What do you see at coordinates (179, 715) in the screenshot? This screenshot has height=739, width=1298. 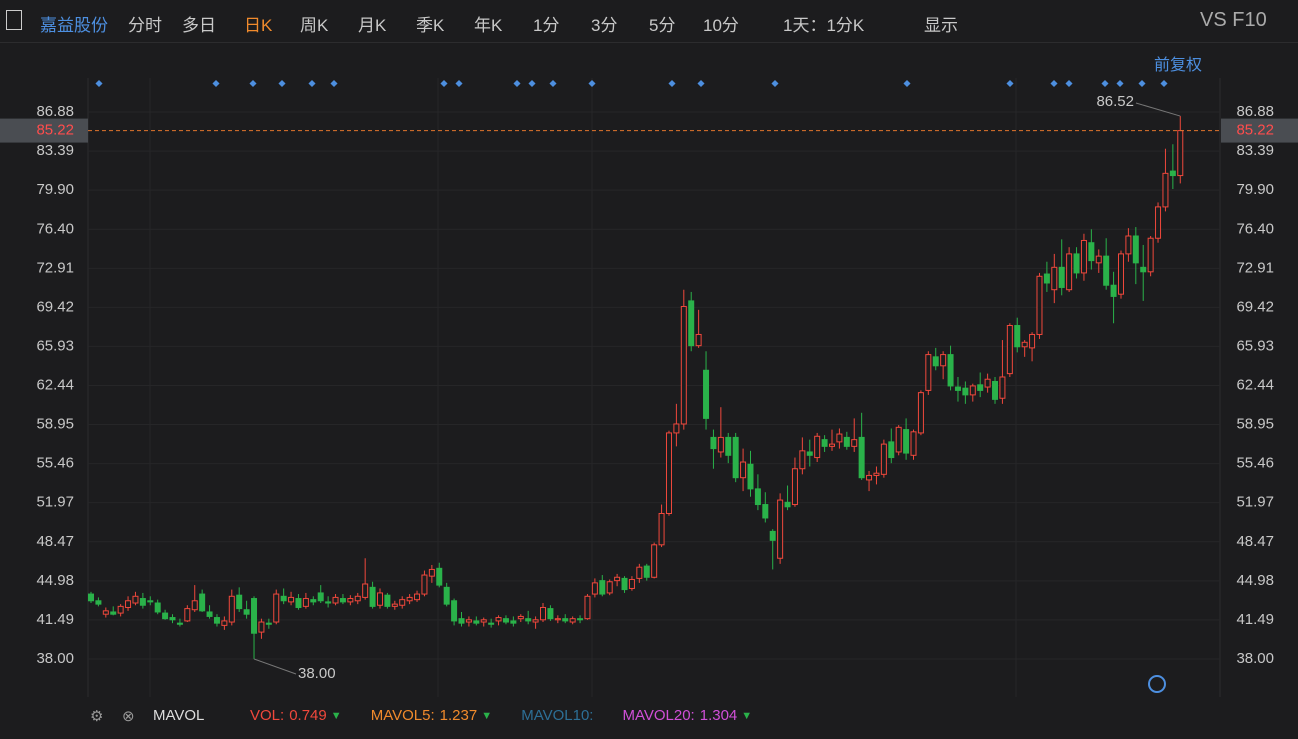 I see `indicator-name: MAVOL` at bounding box center [179, 715].